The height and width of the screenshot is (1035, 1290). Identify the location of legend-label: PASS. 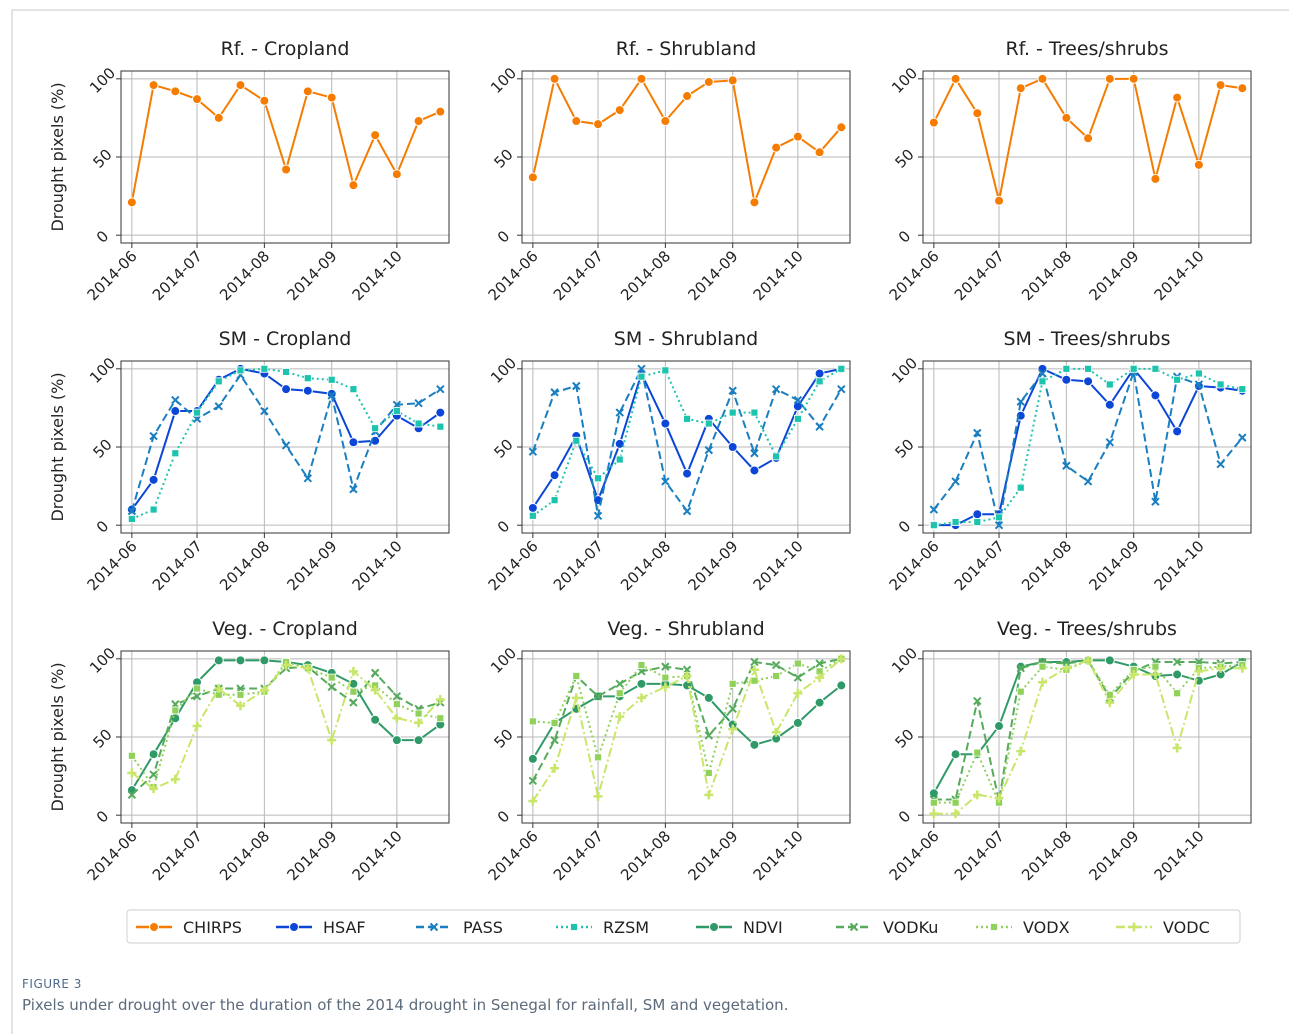
(483, 927).